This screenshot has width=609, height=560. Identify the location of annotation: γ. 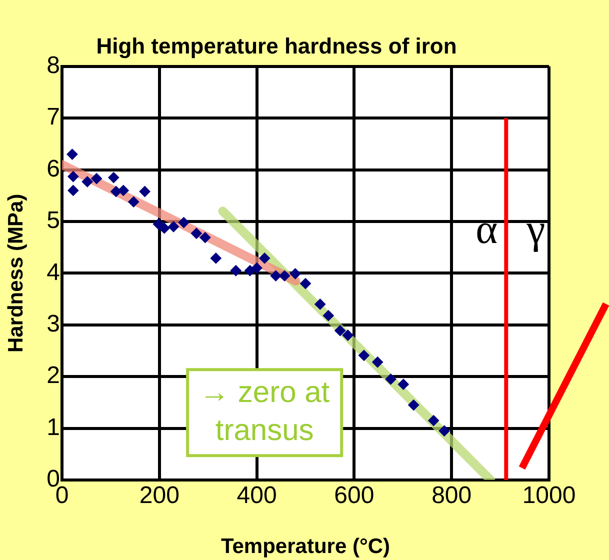
(536, 229).